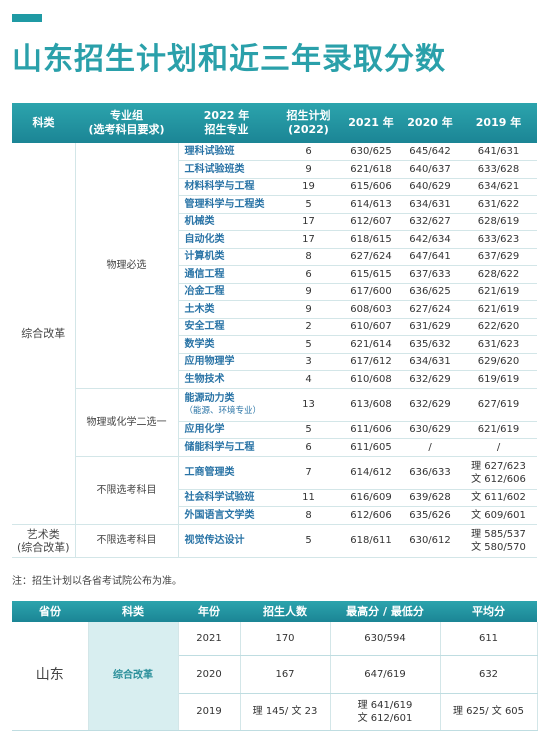  What do you see at coordinates (43, 123) in the screenshot?
I see `header-cell: 科类` at bounding box center [43, 123].